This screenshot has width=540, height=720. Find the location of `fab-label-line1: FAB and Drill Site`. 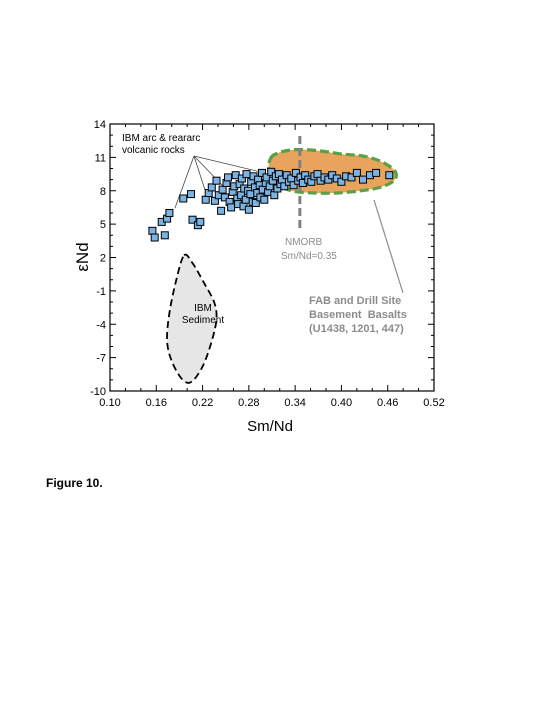

fab-label-line1: FAB and Drill Site is located at coordinates (355, 301).